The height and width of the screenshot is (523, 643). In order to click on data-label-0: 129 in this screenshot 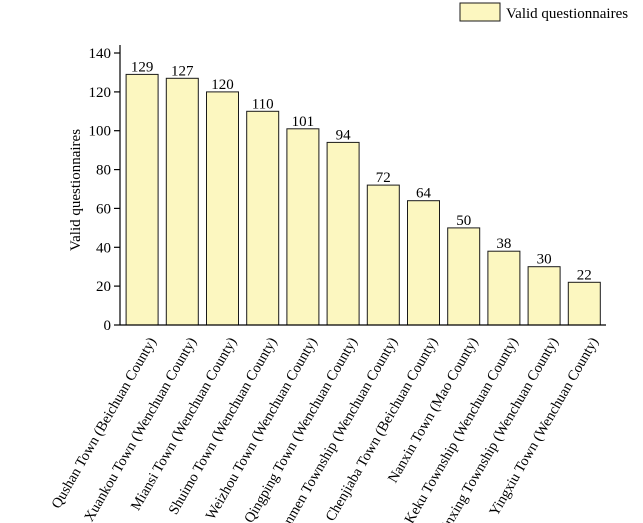, I will do `click(142, 67)`.